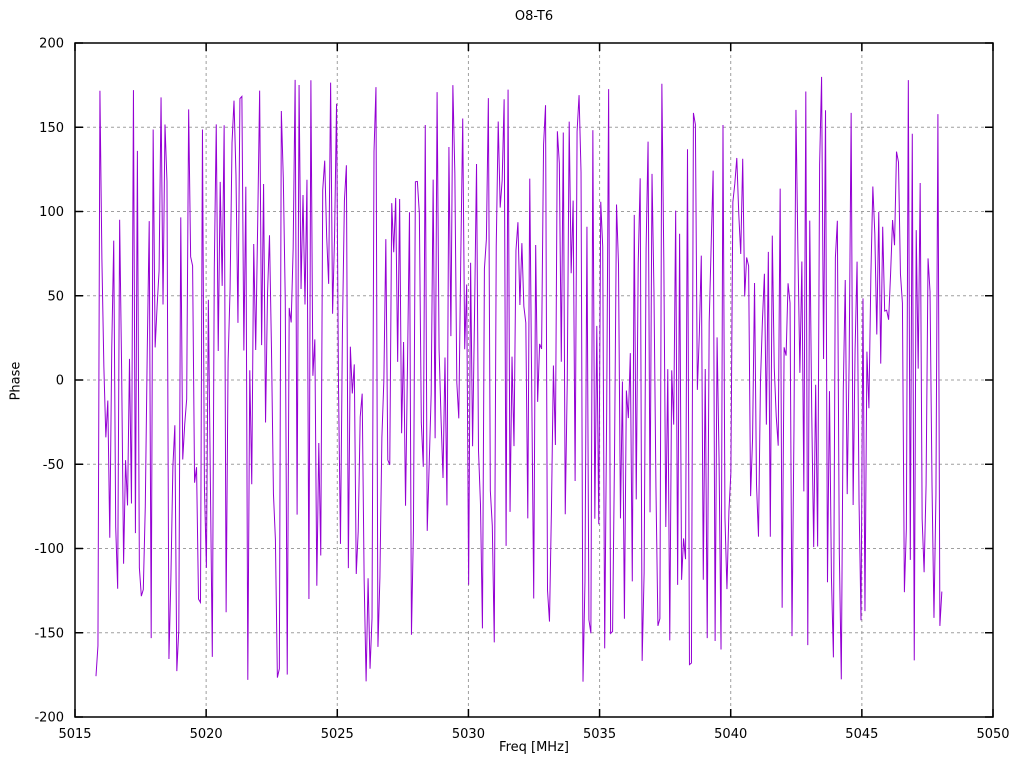  What do you see at coordinates (49, 718) in the screenshot?
I see `y-tick-label: -200` at bounding box center [49, 718].